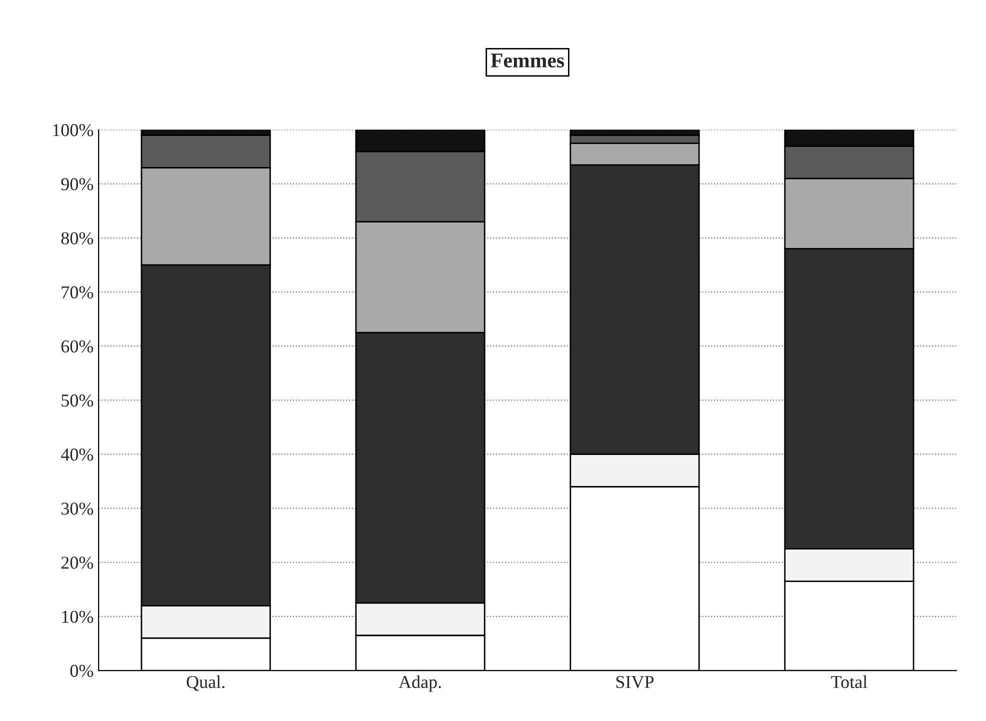 The image size is (986, 721). What do you see at coordinates (205, 683) in the screenshot?
I see `x-tick-label: Qual.` at bounding box center [205, 683].